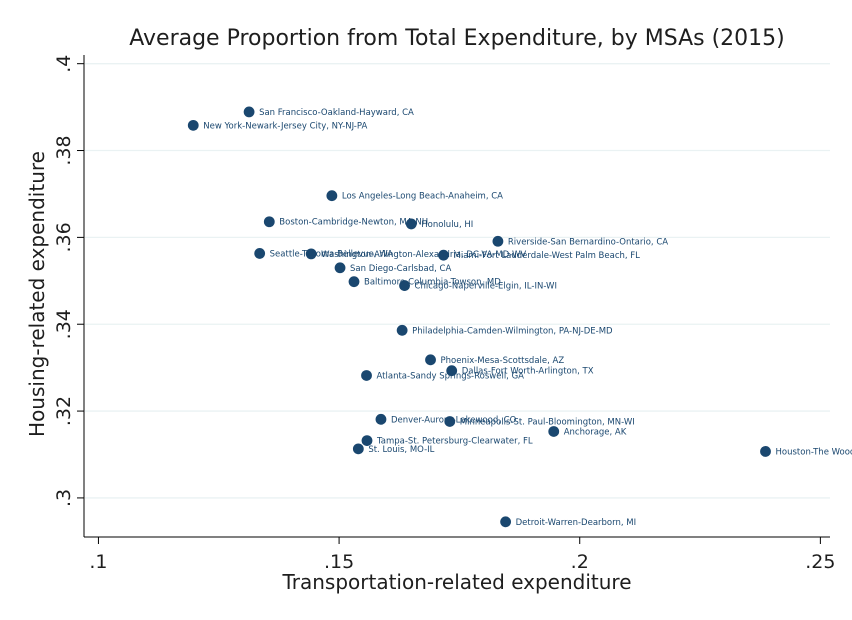 The width and height of the screenshot is (852, 620). What do you see at coordinates (422, 197) in the screenshot?
I see `data-point-label: Los Angeles-Long Beach-Anaheim, CA` at bounding box center [422, 197].